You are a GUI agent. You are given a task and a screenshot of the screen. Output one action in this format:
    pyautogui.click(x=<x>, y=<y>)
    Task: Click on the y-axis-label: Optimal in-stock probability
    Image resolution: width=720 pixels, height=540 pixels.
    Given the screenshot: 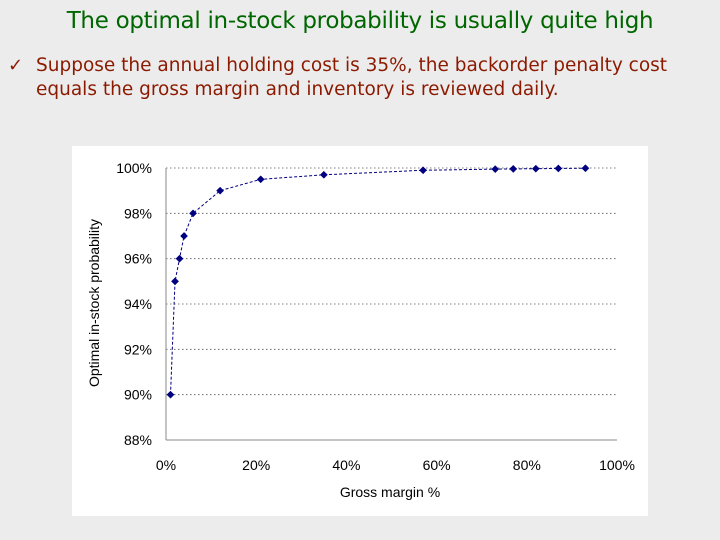 What is the action you would take?
    pyautogui.click(x=94, y=303)
    